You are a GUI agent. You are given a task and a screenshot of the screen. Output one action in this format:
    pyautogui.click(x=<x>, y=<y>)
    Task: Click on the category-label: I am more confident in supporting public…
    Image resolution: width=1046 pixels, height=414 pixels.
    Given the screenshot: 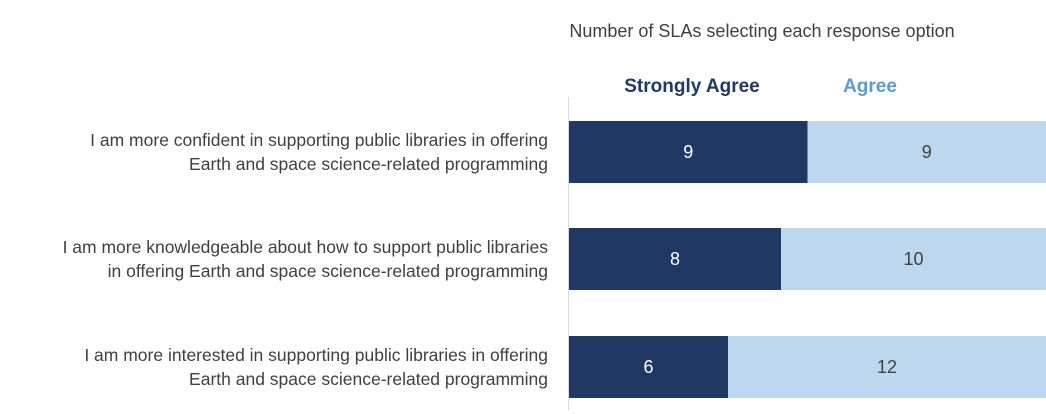 What is the action you would take?
    pyautogui.click(x=319, y=152)
    